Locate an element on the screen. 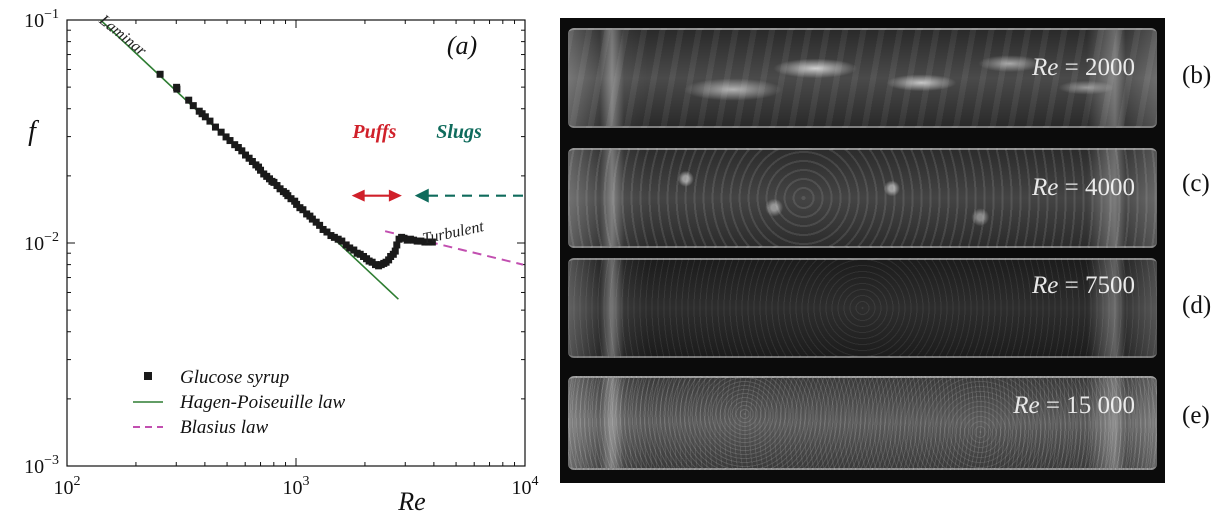  legend-marker-square is located at coordinates (148, 376).